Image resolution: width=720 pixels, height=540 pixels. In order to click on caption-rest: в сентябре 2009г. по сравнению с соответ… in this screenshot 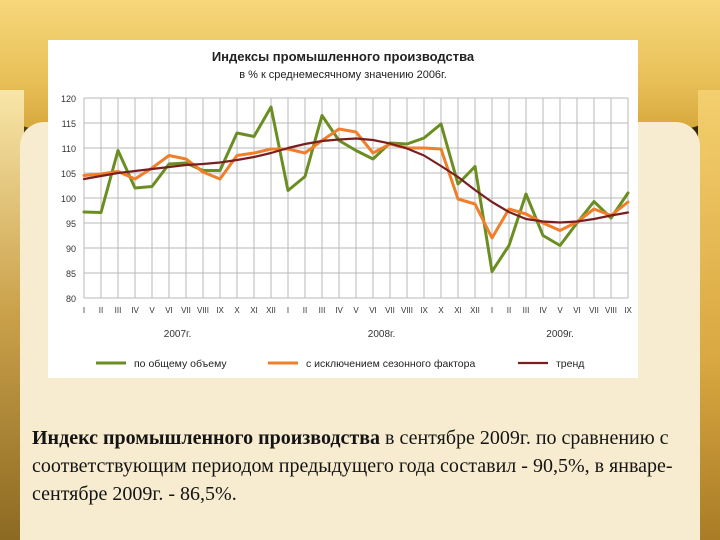, I will do `click(352, 466)`.